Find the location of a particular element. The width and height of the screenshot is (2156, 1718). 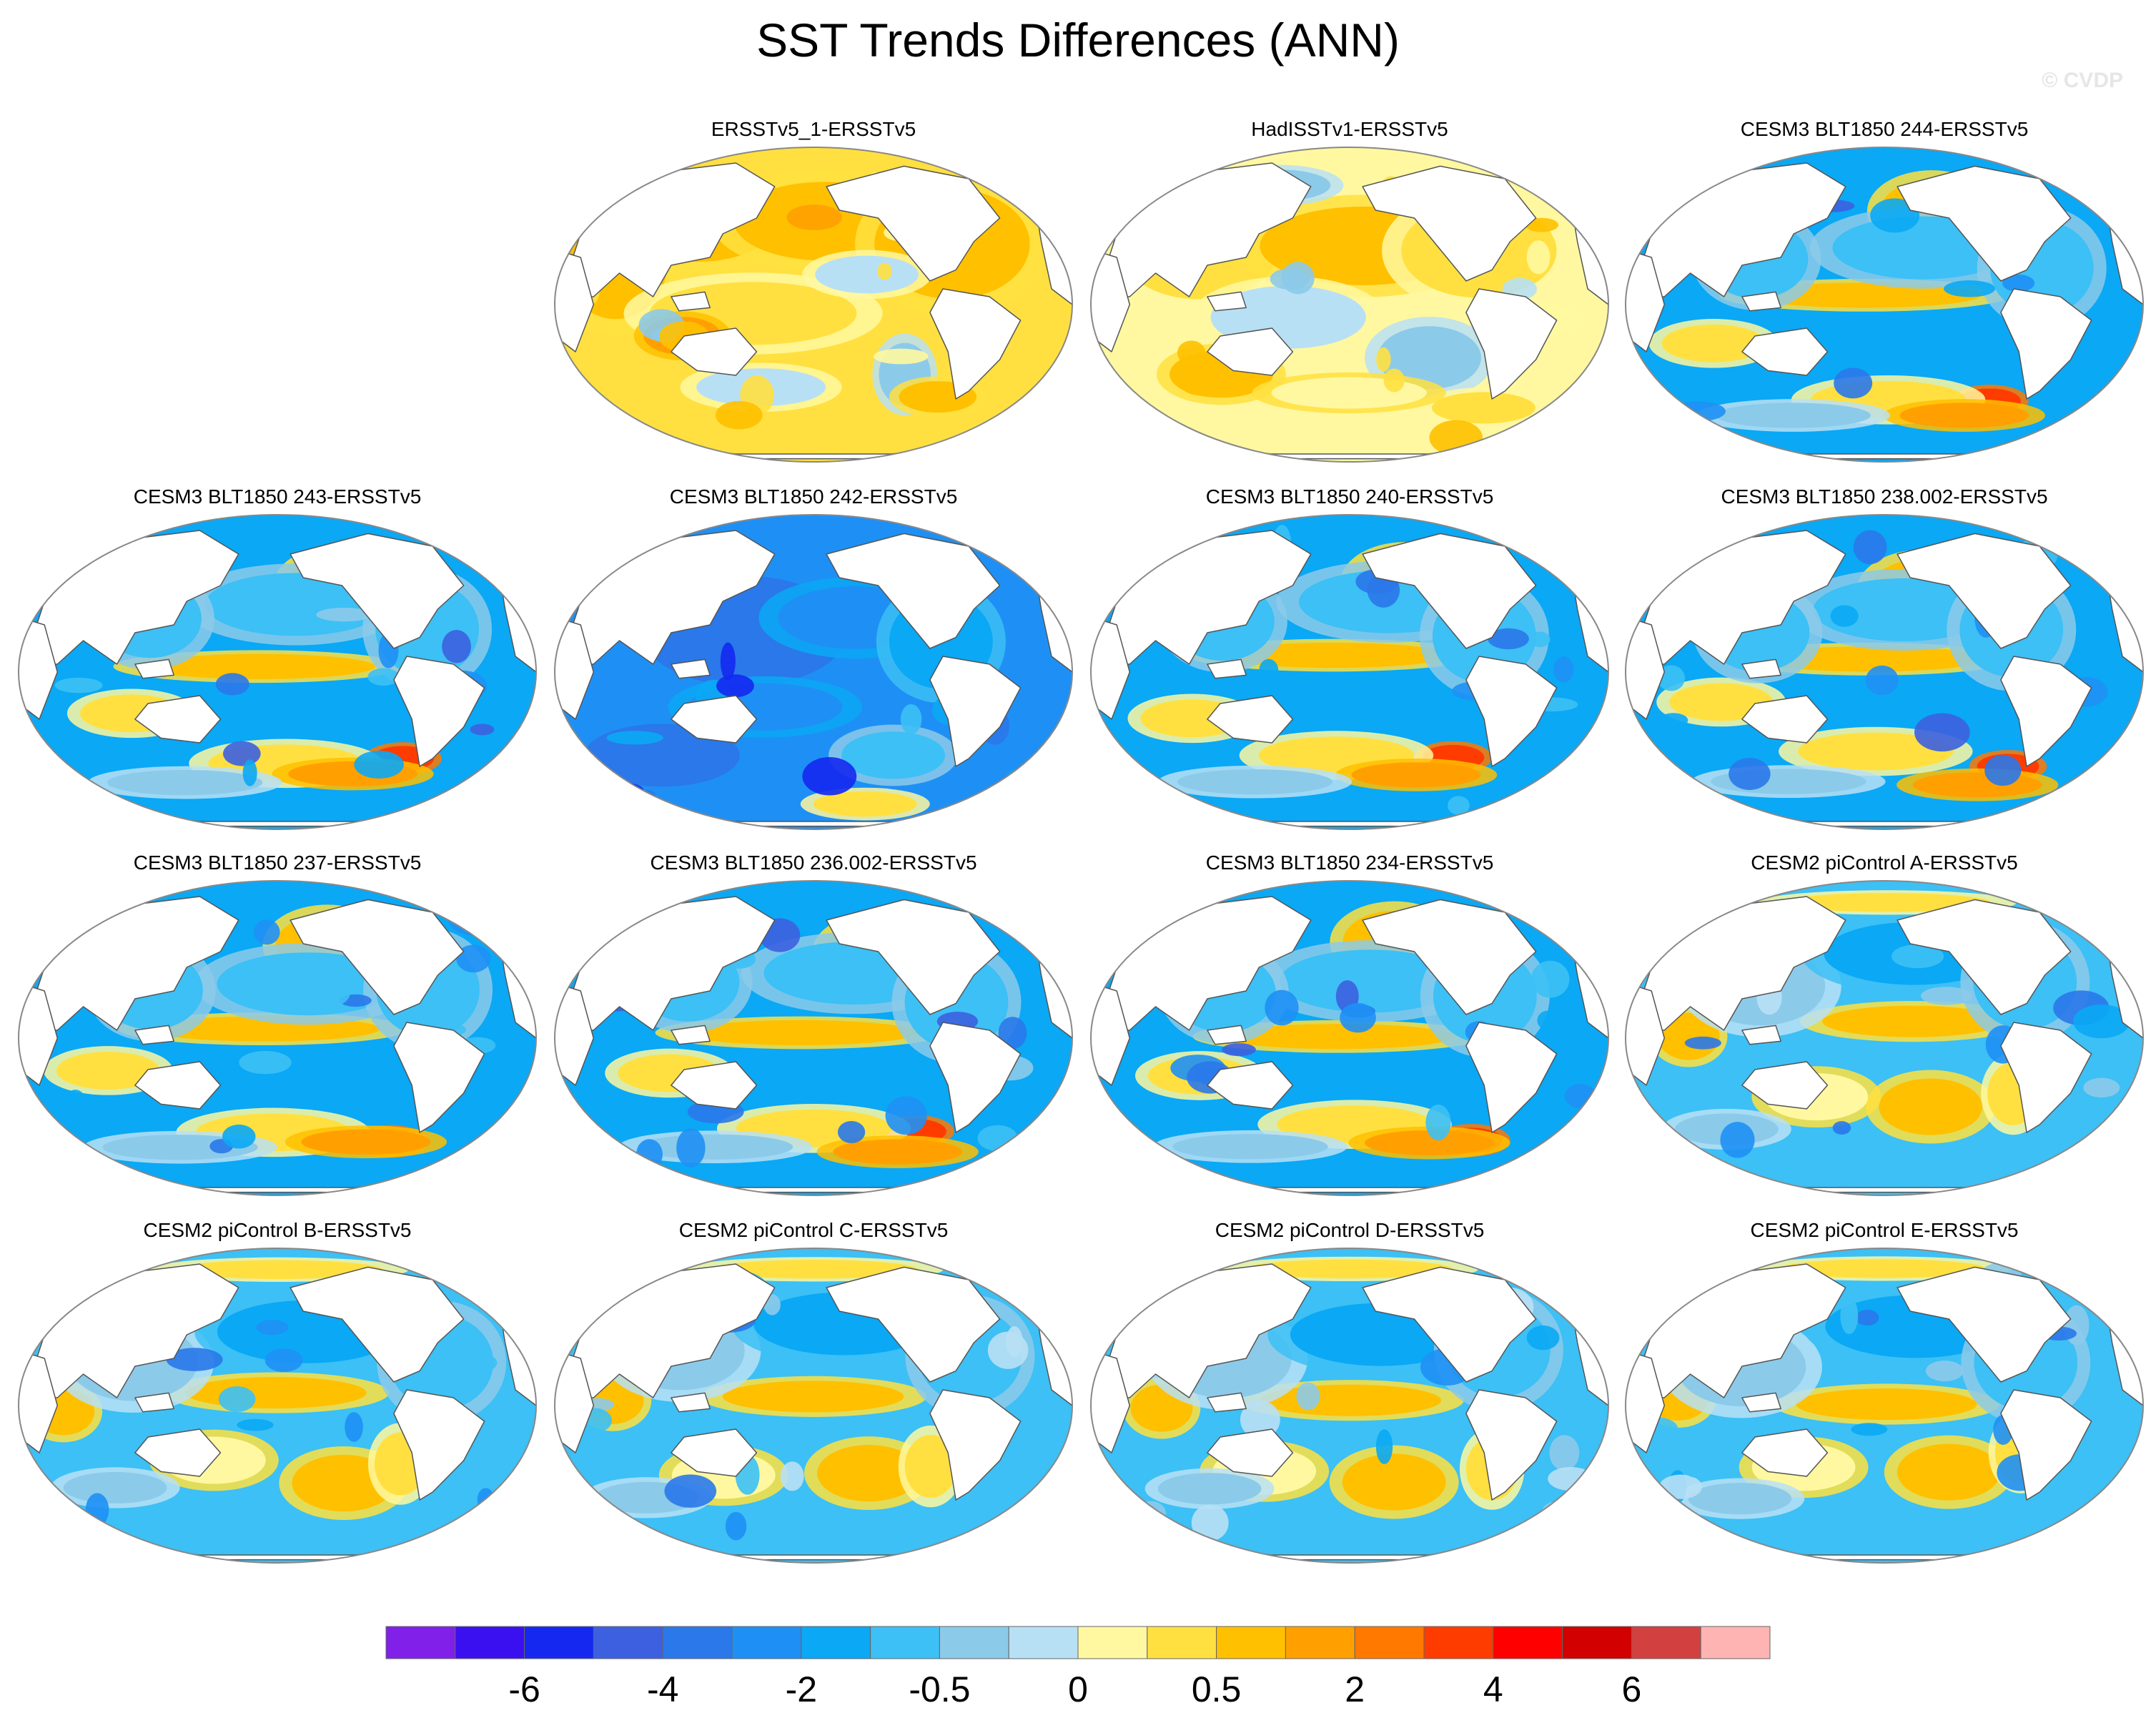

map-panel: CESM3 BLT1850 242-ERSSTv5 is located at coordinates (813, 658).